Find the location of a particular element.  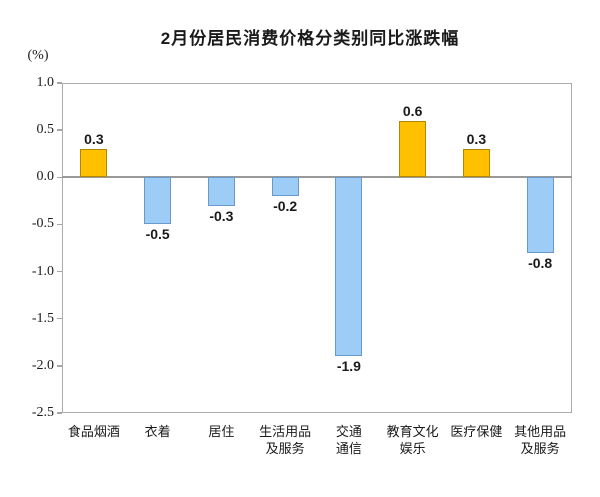

x-axis-label-line: 居住 is located at coordinates (221, 431).